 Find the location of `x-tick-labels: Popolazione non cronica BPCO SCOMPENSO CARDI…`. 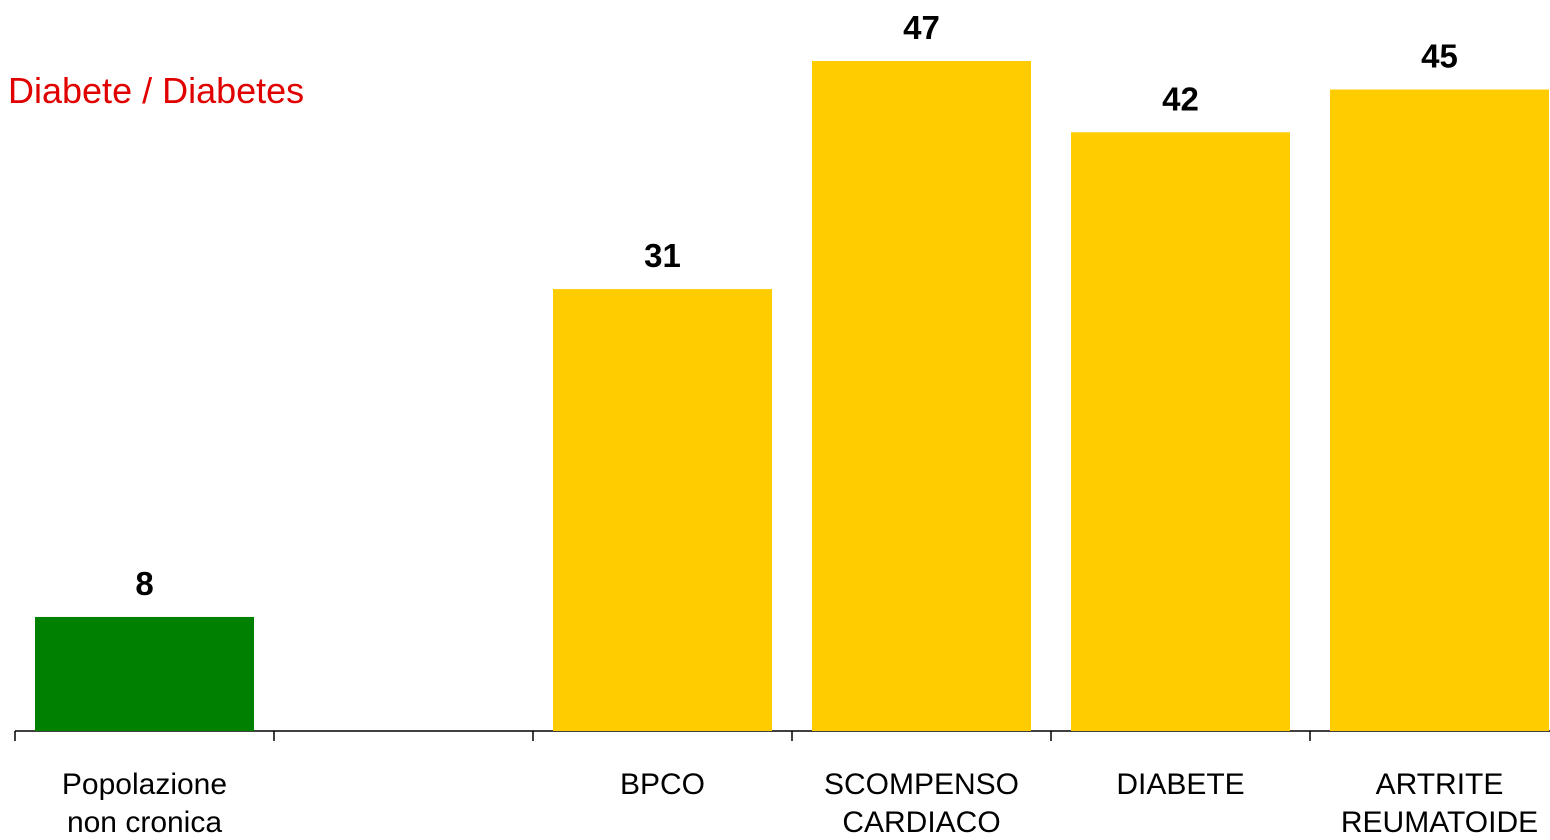

x-tick-labels: Popolazione non cronica BPCO SCOMPENSO CARDI… is located at coordinates (800, 803).